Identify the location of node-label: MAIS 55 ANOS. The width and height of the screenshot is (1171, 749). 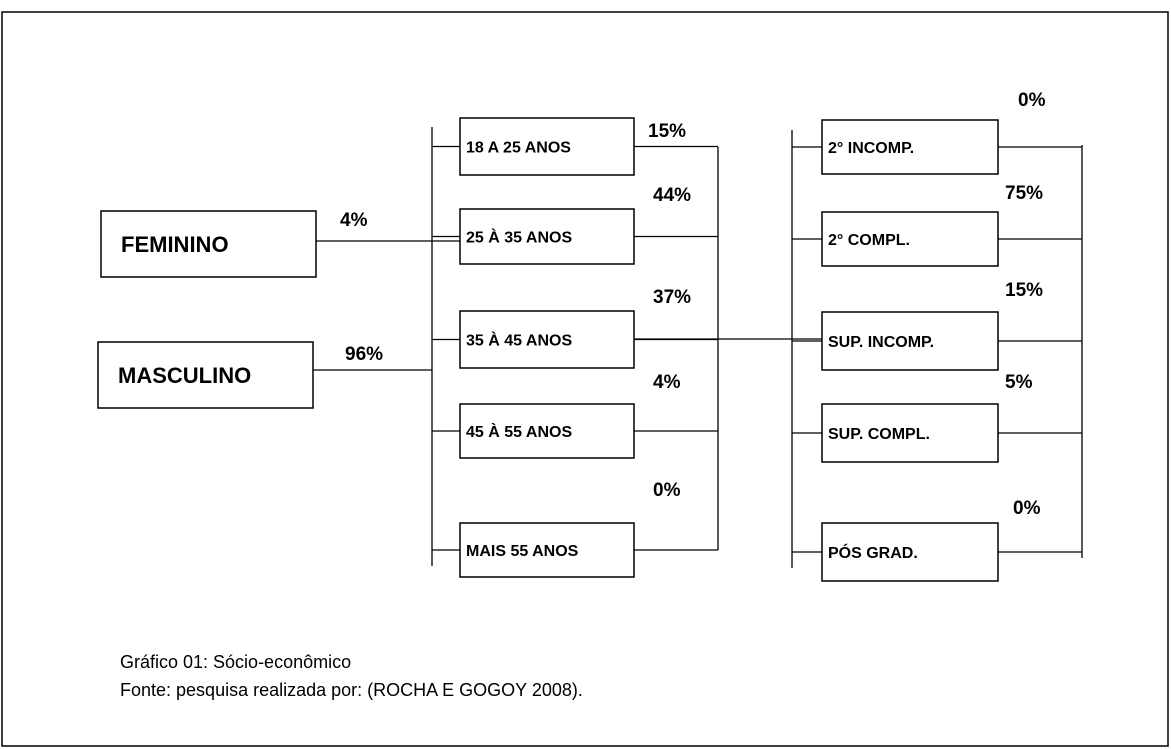
(522, 551).